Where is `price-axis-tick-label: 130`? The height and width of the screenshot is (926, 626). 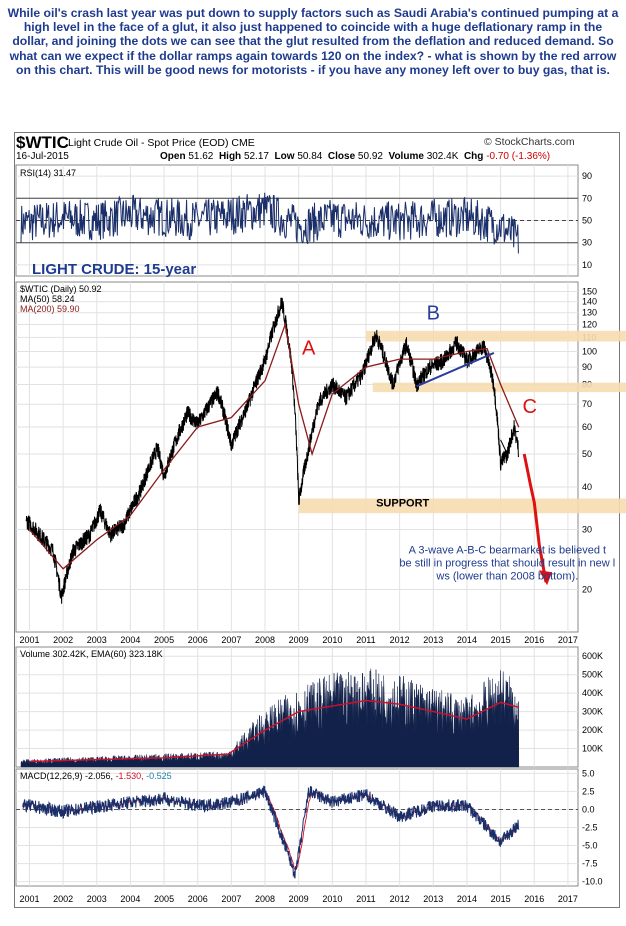
price-axis-tick-label: 130 is located at coordinates (589, 313).